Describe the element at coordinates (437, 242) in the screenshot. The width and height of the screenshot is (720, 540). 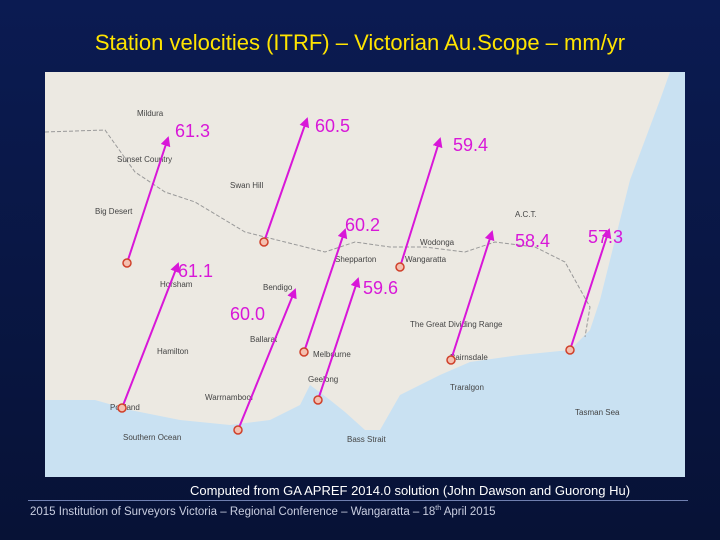
I see `place-name: Wodonga` at that location.